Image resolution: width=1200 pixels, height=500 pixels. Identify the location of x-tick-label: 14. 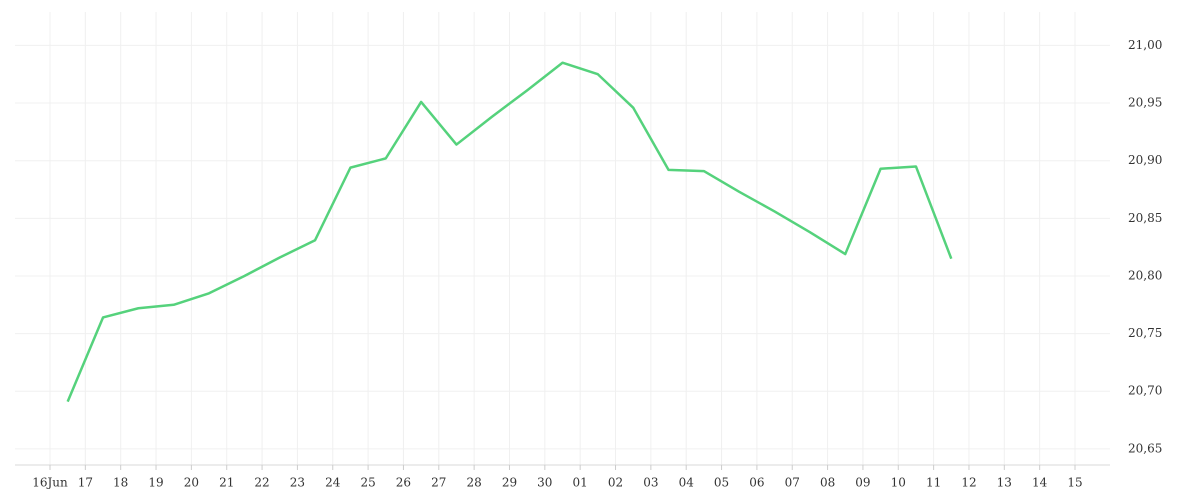
(1040, 483).